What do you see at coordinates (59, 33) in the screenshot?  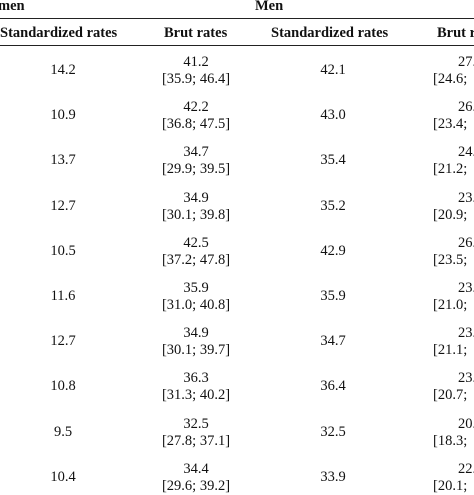 I see `women-standardized-header: Standardized rates` at bounding box center [59, 33].